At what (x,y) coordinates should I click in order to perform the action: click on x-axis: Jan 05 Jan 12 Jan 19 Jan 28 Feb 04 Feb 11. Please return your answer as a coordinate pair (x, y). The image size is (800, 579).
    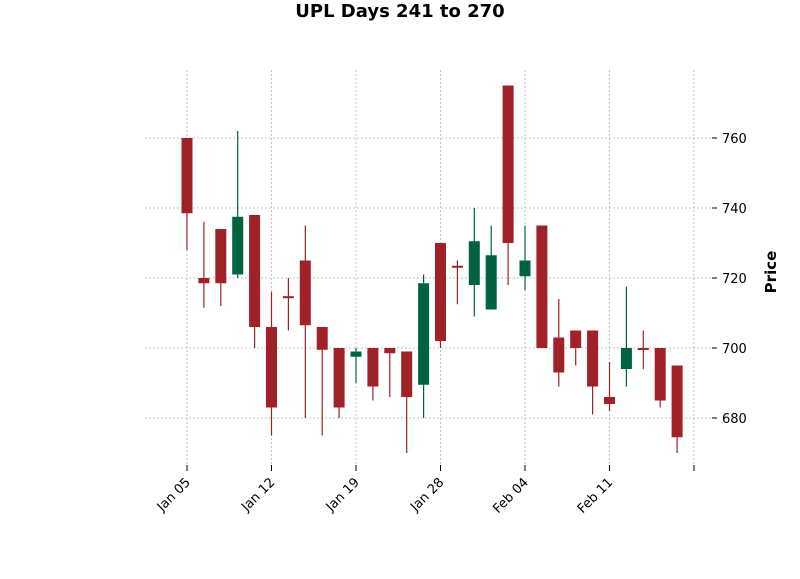
    Looking at the image, I should click on (424, 491).